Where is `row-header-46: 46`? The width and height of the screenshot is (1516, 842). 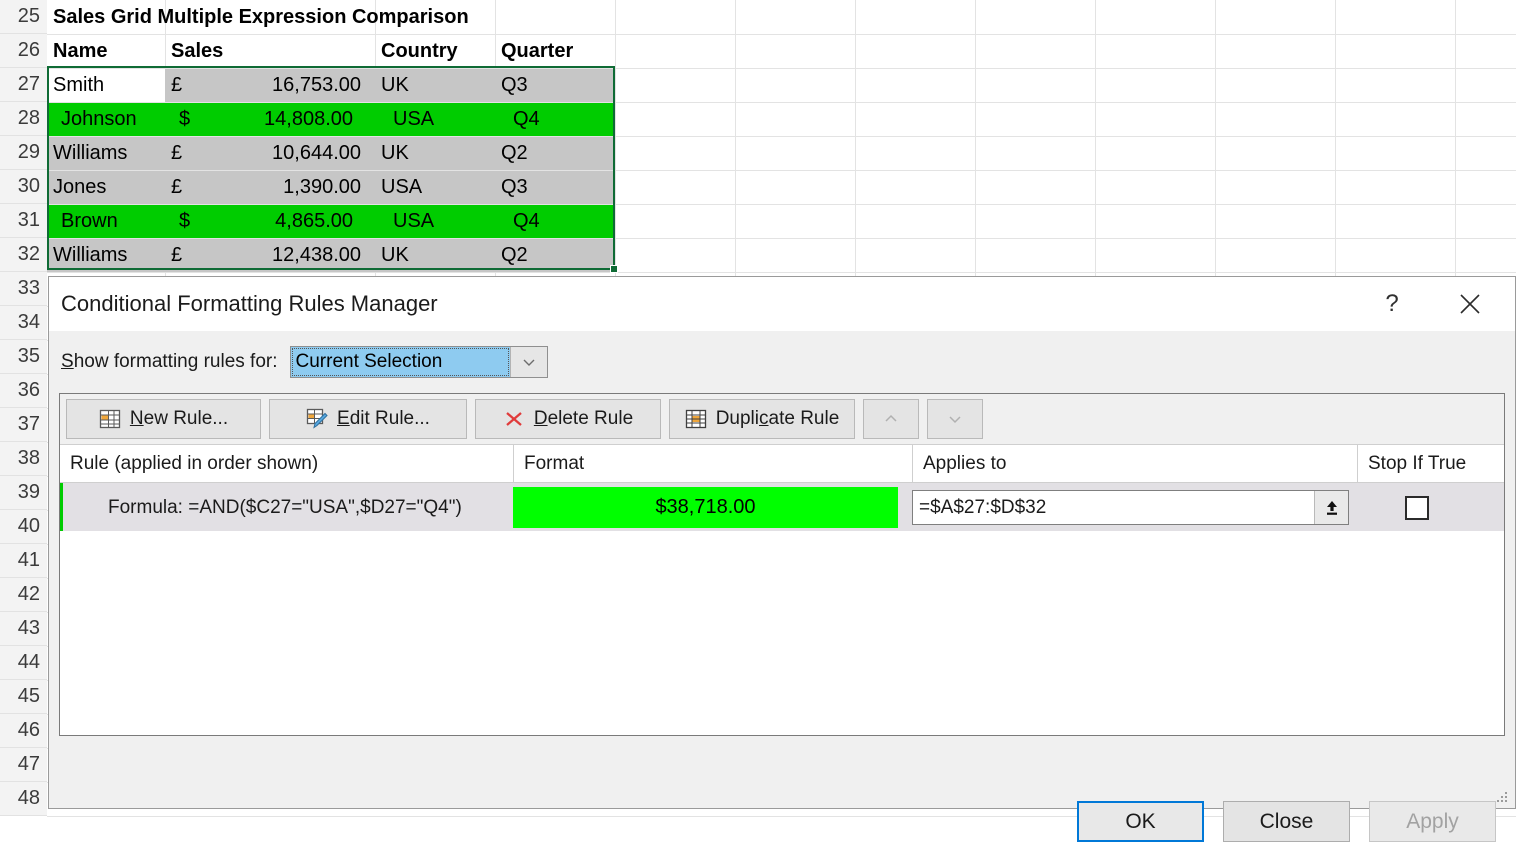 row-header-46: 46 is located at coordinates (23, 731).